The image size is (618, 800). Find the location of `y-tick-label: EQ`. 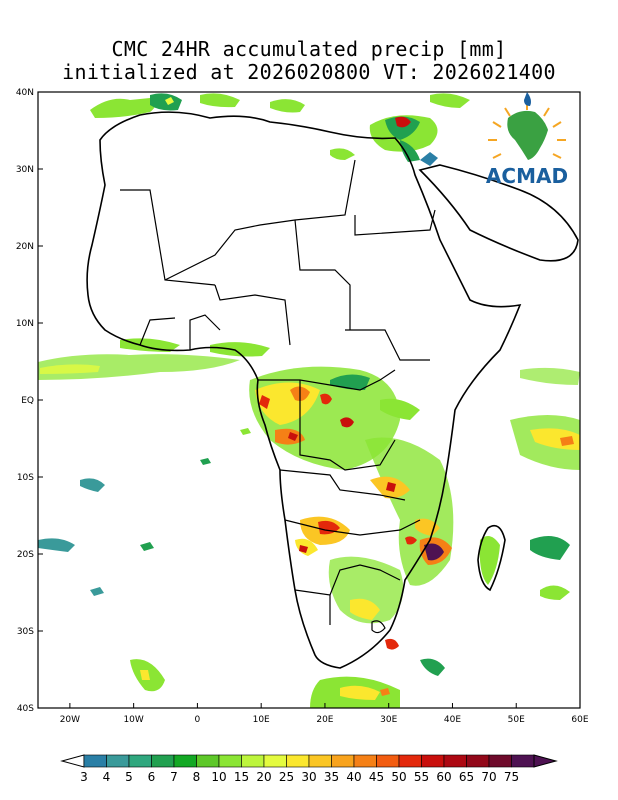

y-tick-label: EQ is located at coordinates (27, 401).